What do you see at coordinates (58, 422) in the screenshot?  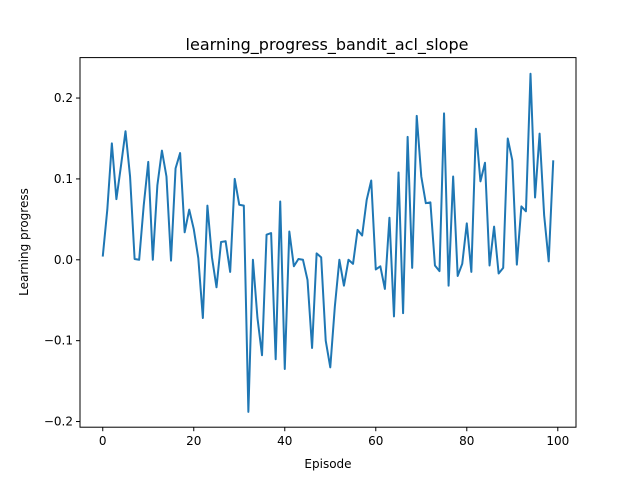 I see `y-tick-label: −0.2` at bounding box center [58, 422].